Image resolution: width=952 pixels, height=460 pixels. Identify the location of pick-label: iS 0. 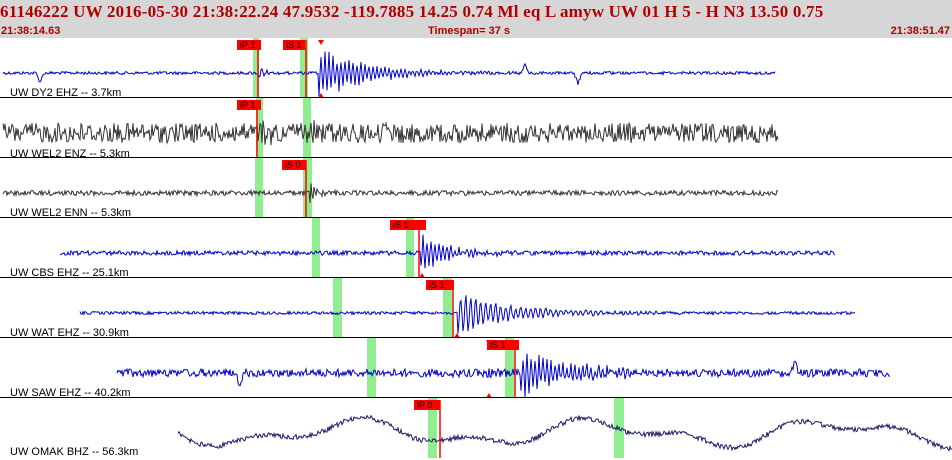
(293, 165).